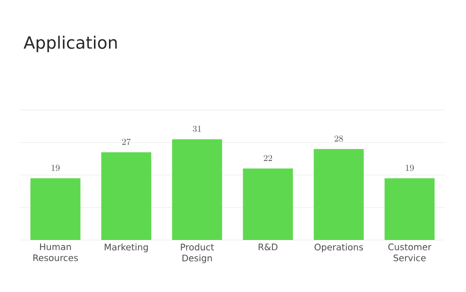  I want to click on x-tick-label: R&D, so click(268, 247).